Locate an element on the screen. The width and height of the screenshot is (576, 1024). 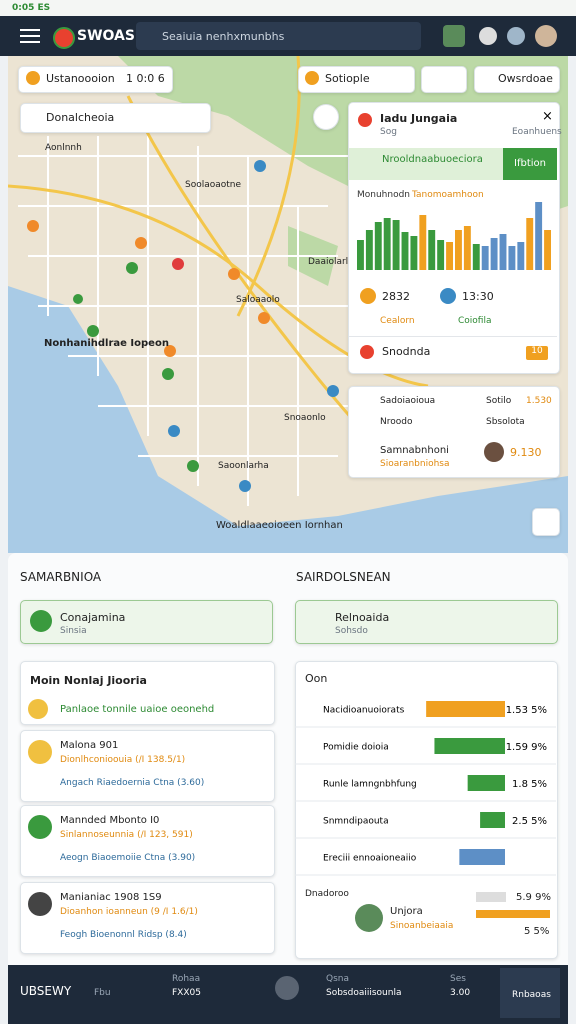
popup-subtitle: Sog is located at coordinates (388, 132).